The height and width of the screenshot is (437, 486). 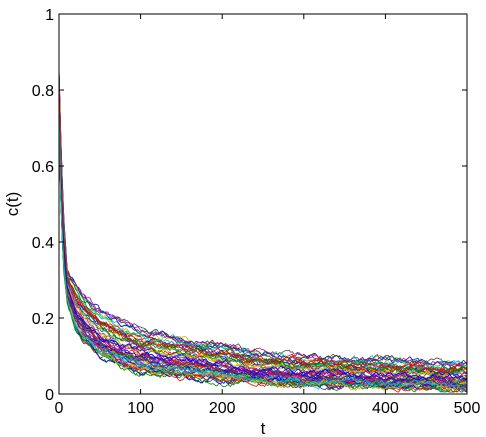 What do you see at coordinates (467, 408) in the screenshot?
I see `x-tick-label: 500` at bounding box center [467, 408].